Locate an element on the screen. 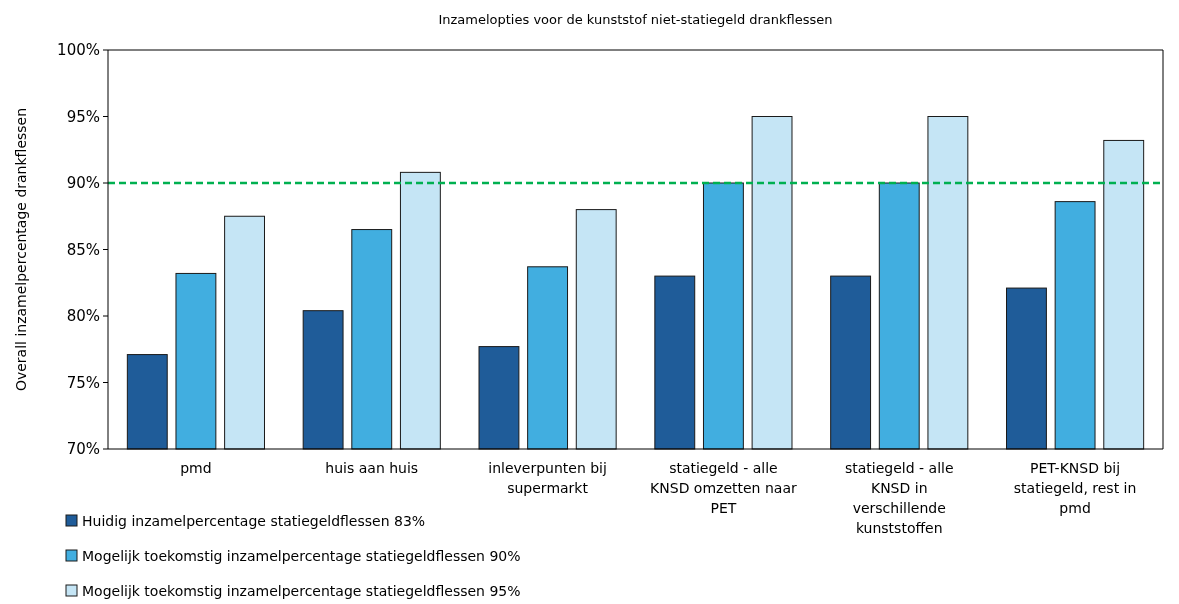 The width and height of the screenshot is (1179, 604). x-tick-label: inleverpunten bij supermarkt is located at coordinates (547, 478).